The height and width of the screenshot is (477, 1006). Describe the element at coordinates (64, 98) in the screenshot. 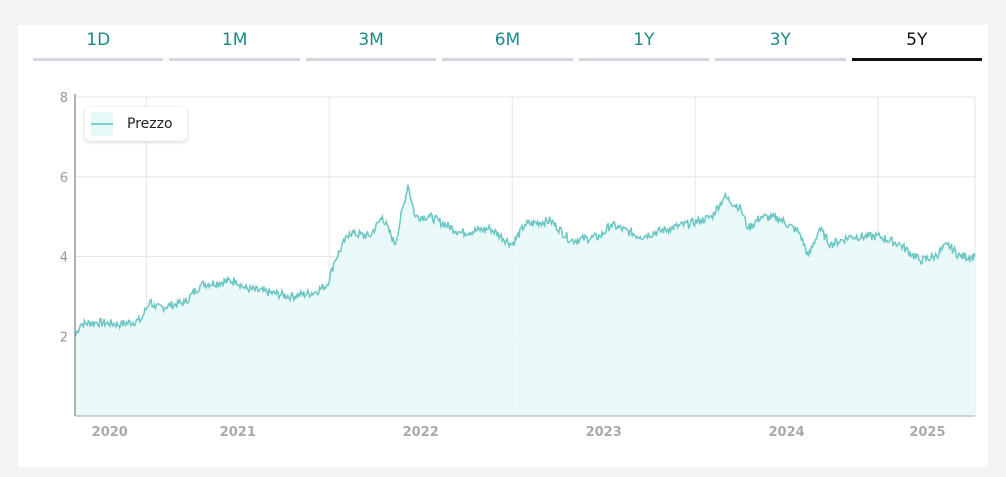

I see `y-tick-label: 8` at that location.